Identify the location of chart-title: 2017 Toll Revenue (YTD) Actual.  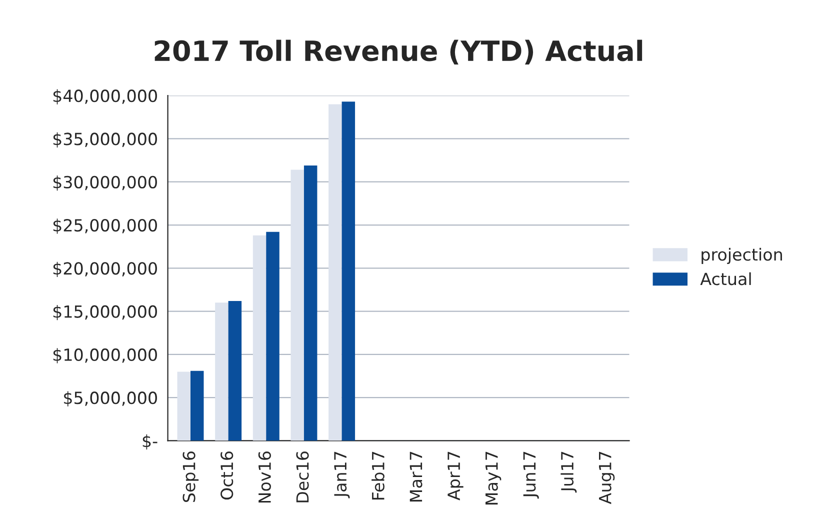
(398, 52).